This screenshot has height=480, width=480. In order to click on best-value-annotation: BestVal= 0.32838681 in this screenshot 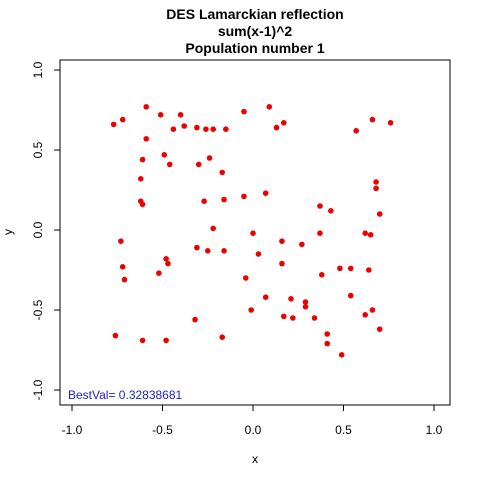, I will do `click(125, 395)`.